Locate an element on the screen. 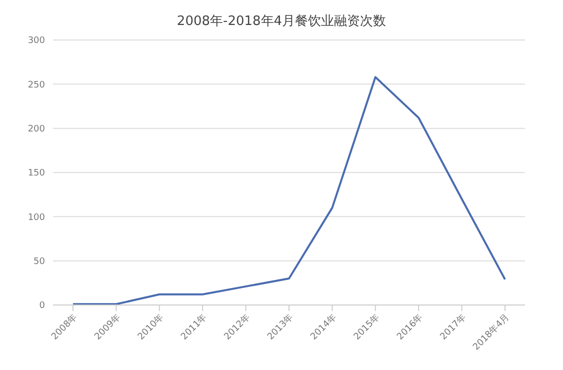  y-tick-label: 300 is located at coordinates (37, 41).